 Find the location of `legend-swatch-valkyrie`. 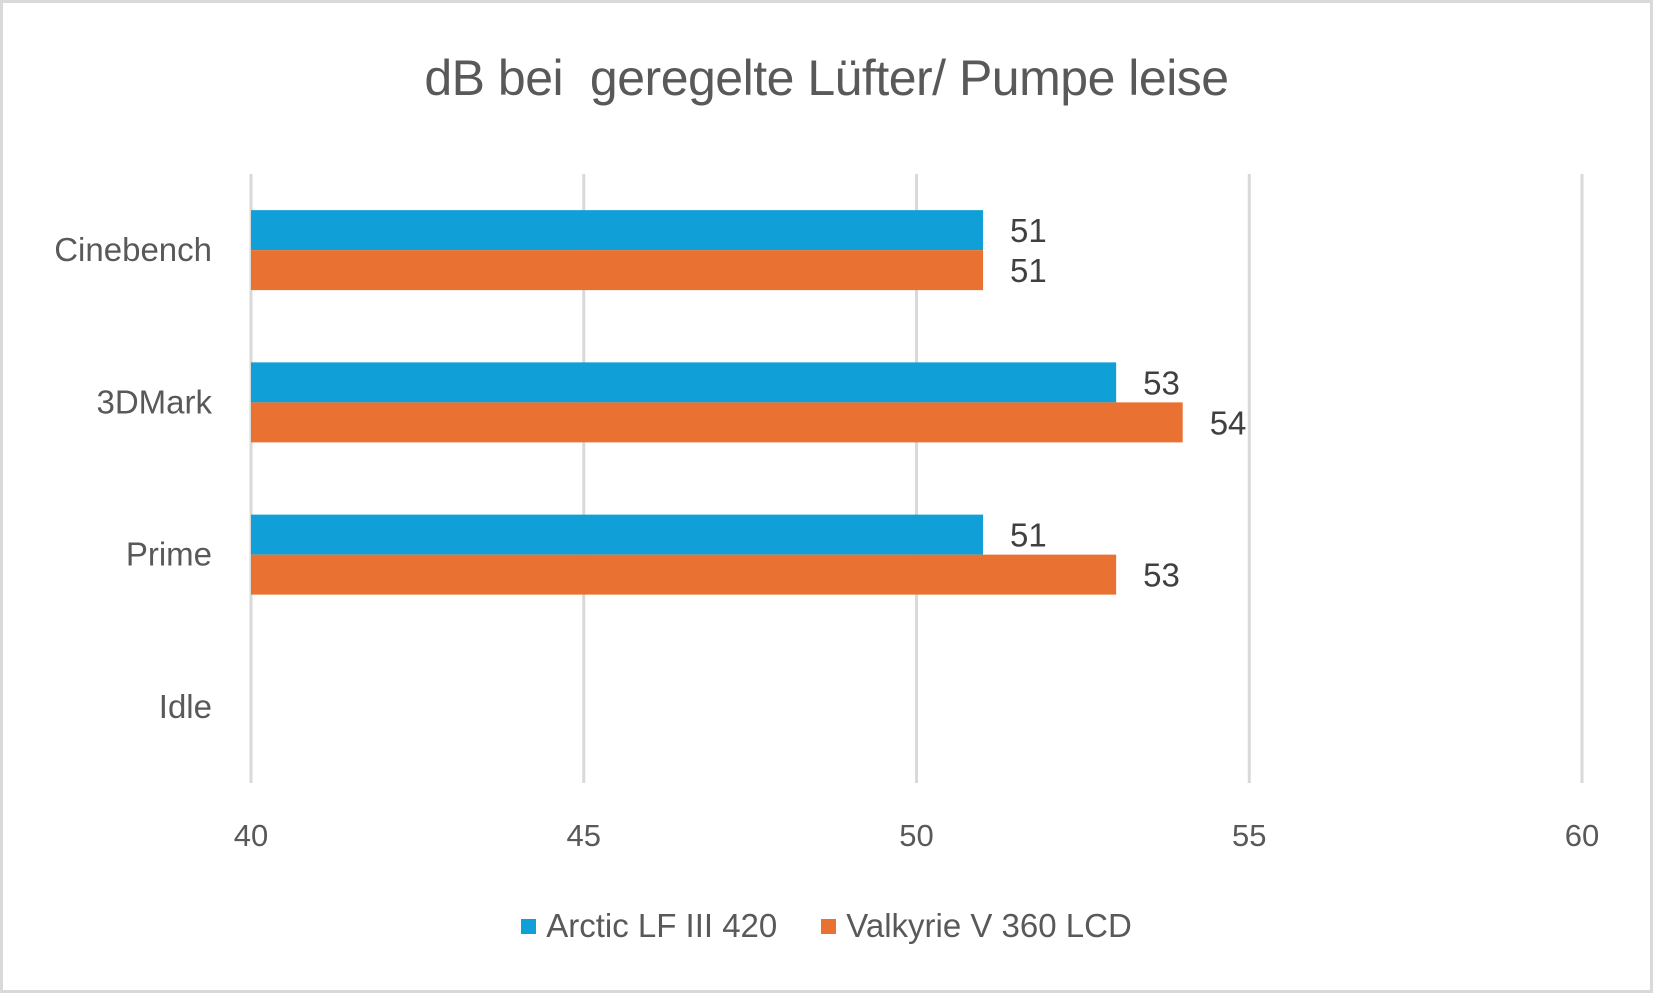

legend-swatch-valkyrie is located at coordinates (829, 926).